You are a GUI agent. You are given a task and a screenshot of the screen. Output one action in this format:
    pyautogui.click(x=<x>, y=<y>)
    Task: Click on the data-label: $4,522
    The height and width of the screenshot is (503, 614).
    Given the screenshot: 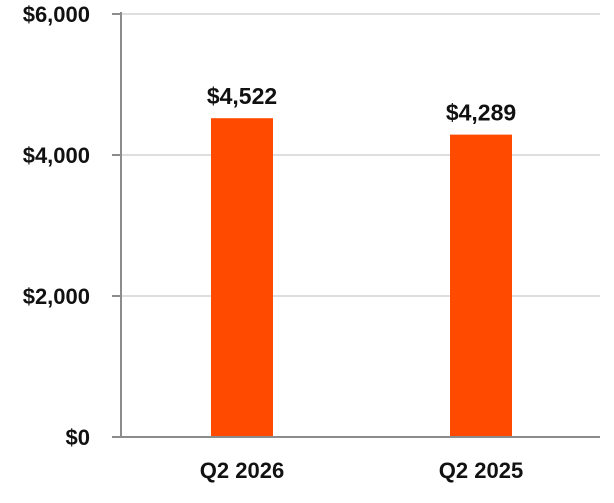 What is the action you would take?
    pyautogui.click(x=242, y=96)
    